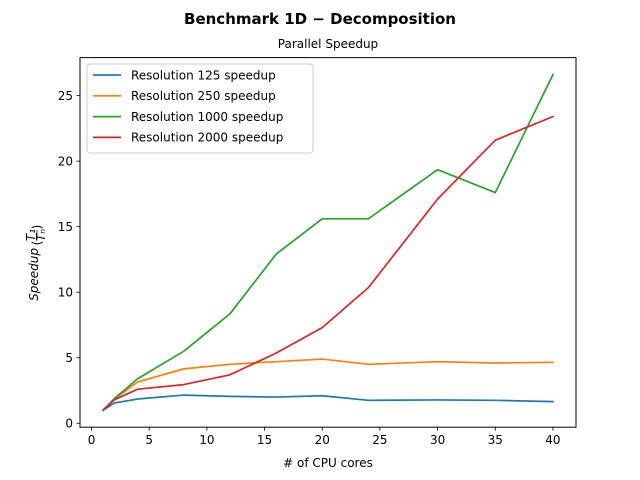 This screenshot has width=640, height=480. I want to click on y-tick-label: 20, so click(65, 161).